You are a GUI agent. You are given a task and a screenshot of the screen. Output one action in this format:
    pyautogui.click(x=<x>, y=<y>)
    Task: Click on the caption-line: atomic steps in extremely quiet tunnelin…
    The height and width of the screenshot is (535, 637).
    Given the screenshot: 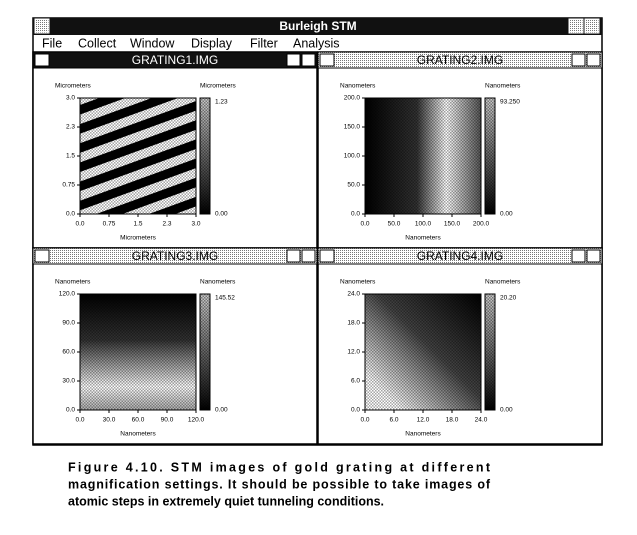 What is the action you would take?
    pyautogui.click(x=226, y=501)
    